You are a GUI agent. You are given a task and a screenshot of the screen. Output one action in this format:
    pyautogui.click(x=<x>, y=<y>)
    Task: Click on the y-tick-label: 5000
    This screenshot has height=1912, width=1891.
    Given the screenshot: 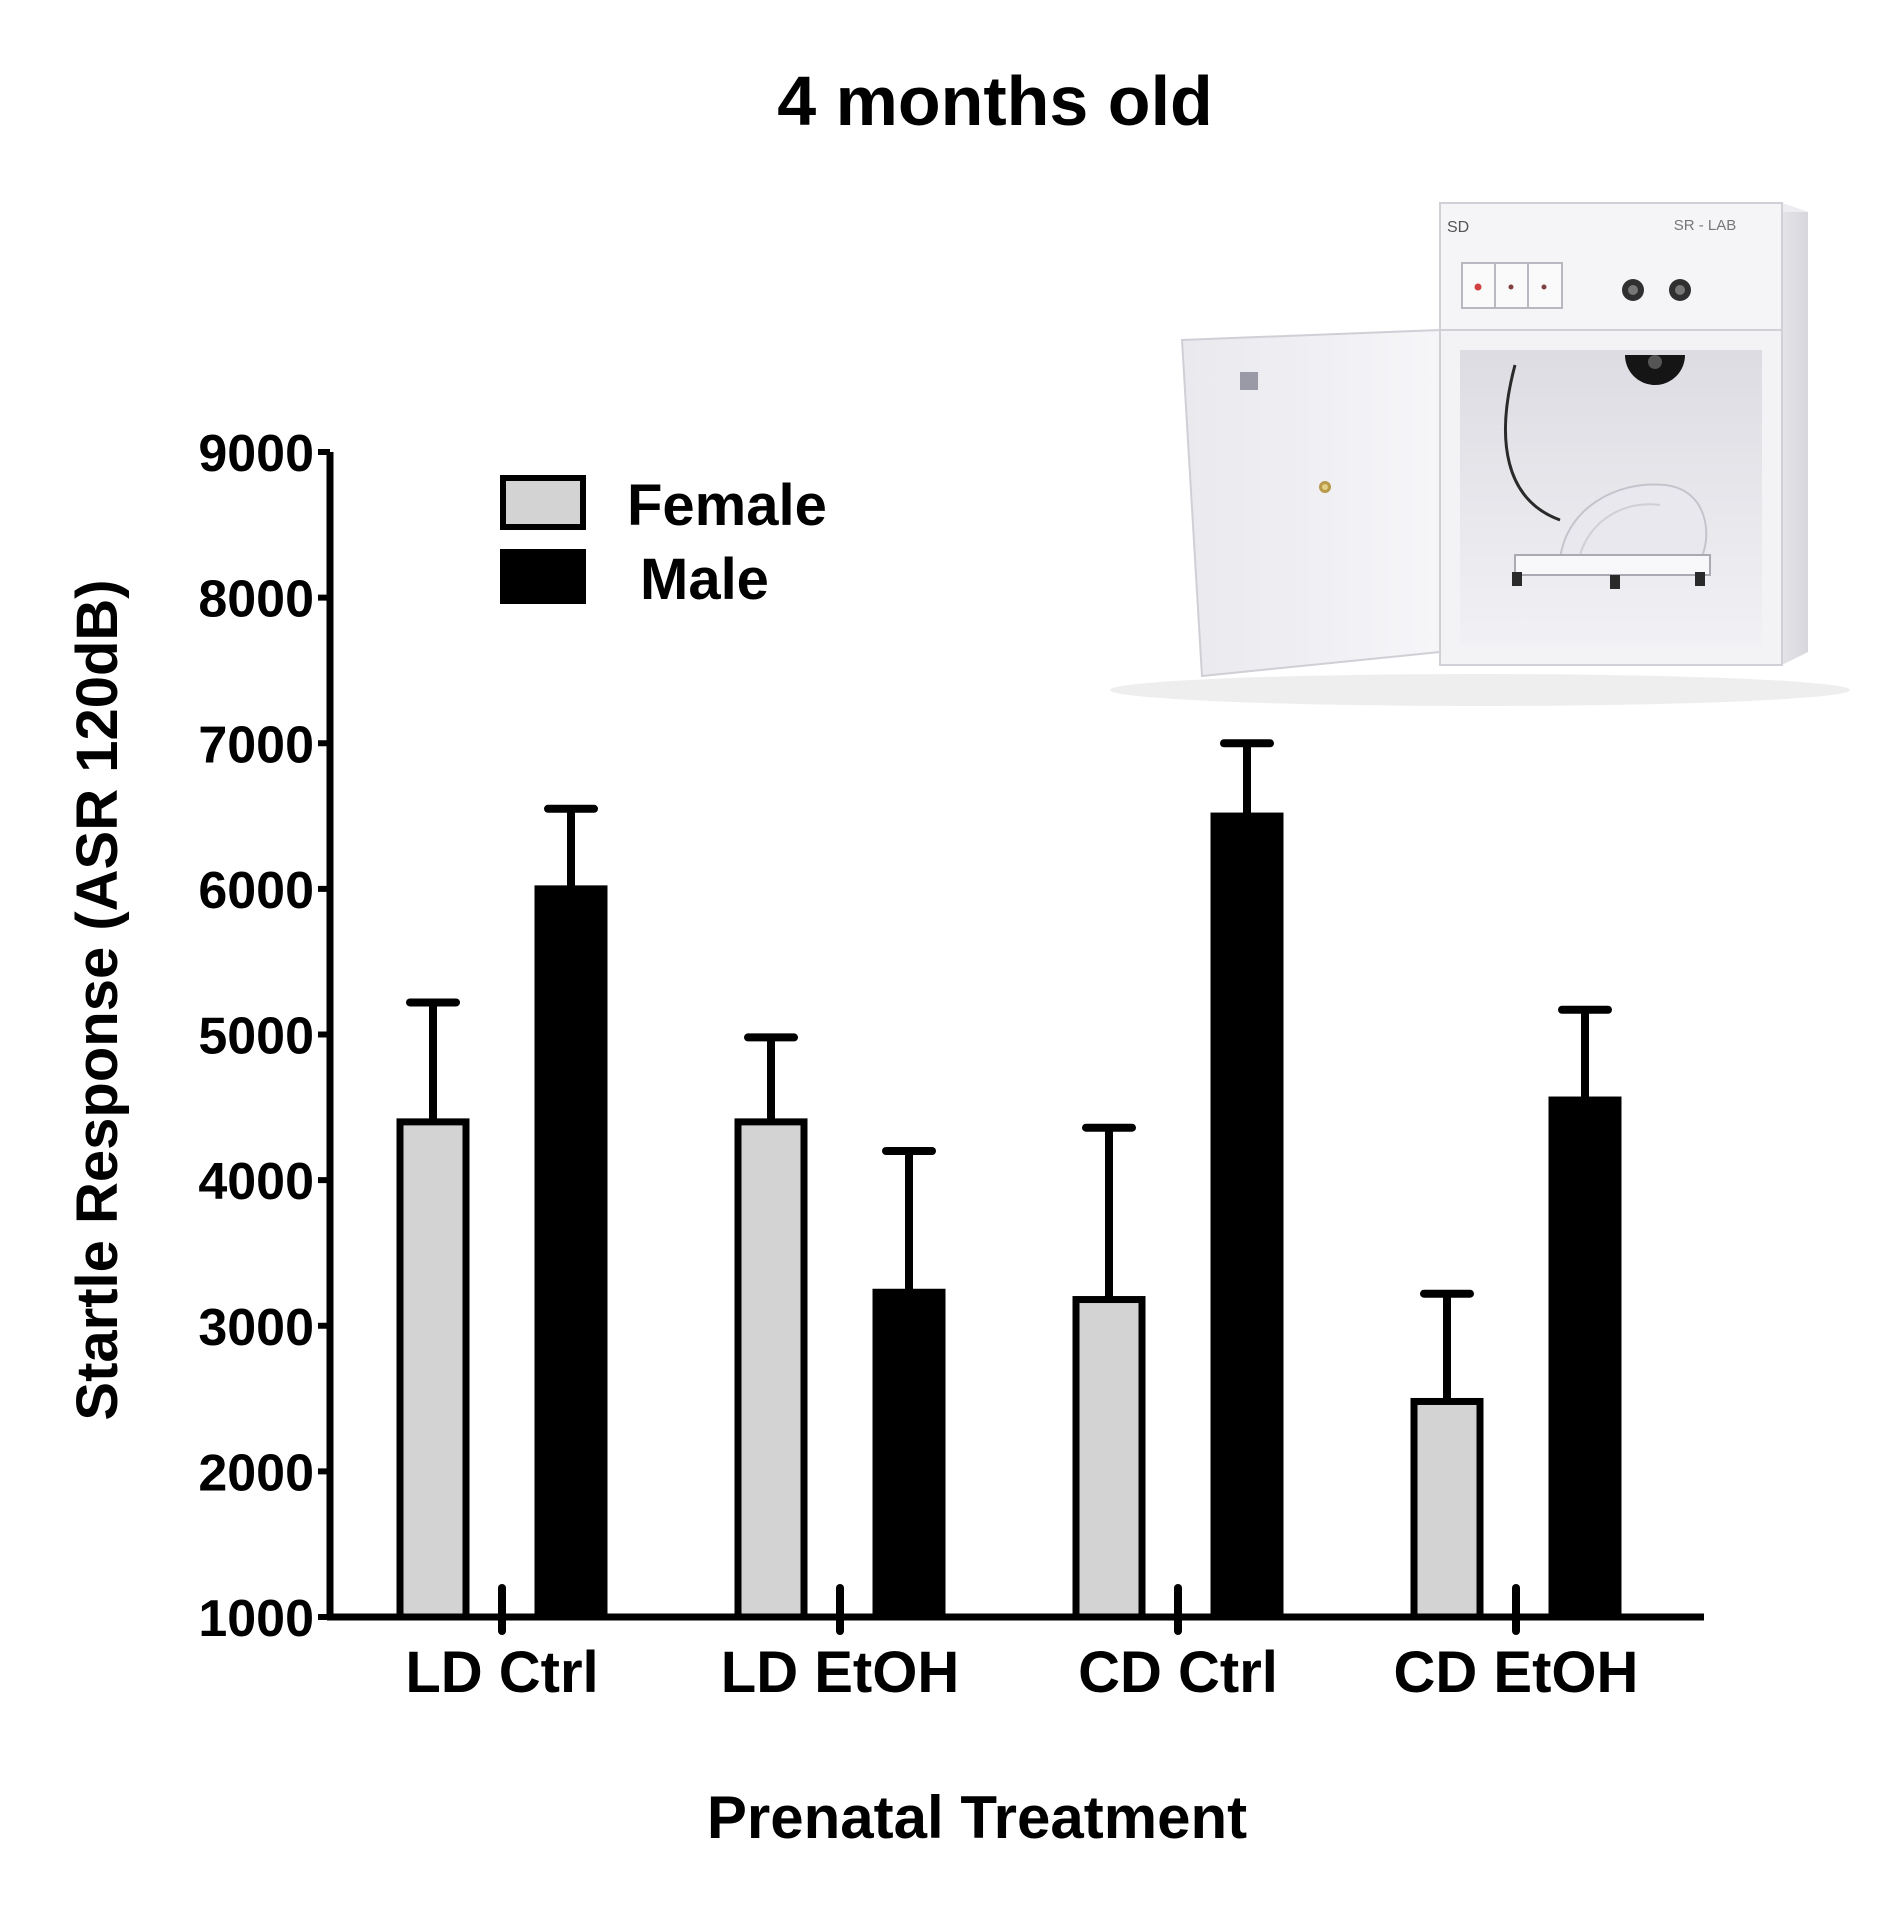 What is the action you would take?
    pyautogui.click(x=256, y=1037)
    